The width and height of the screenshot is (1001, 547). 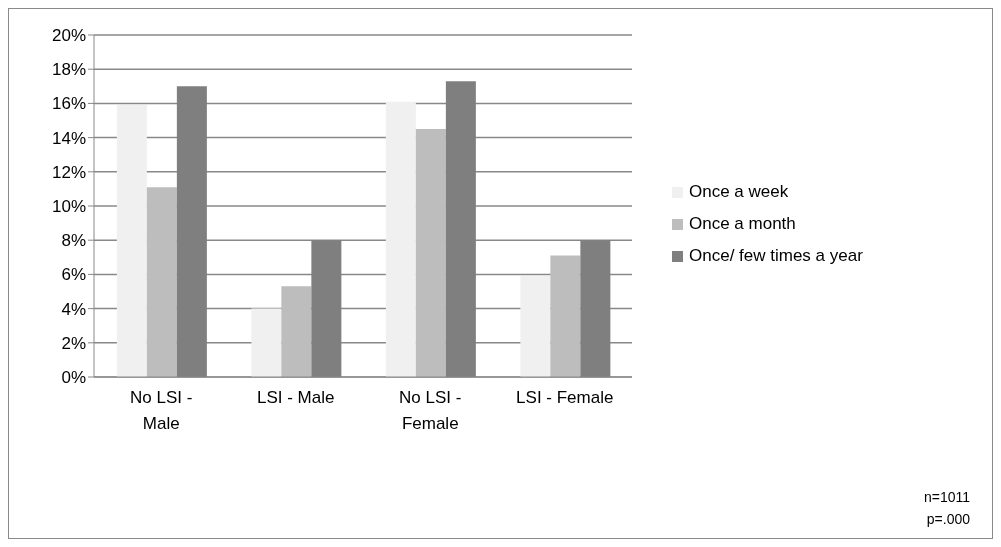 What do you see at coordinates (68, 70) in the screenshot?
I see `y-tick-label: 18%` at bounding box center [68, 70].